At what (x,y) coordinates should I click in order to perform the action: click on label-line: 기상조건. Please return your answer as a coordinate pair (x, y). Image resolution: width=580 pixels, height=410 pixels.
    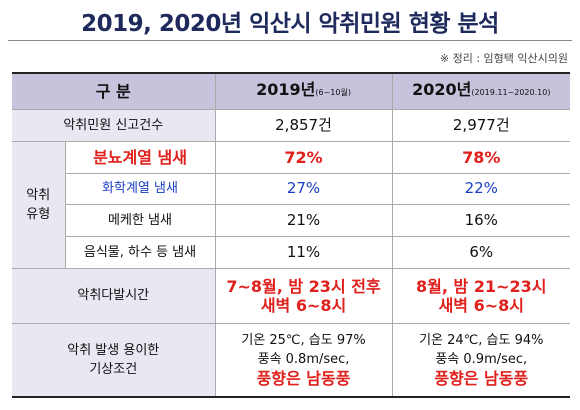
    Looking at the image, I should click on (113, 369).